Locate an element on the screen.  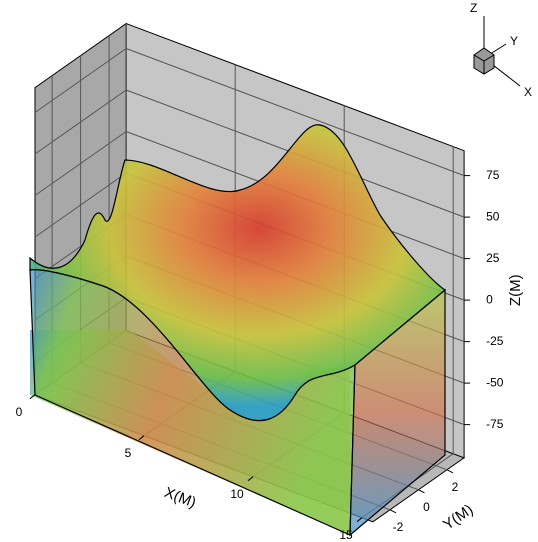
z-tick-label: 75 is located at coordinates (493, 175).